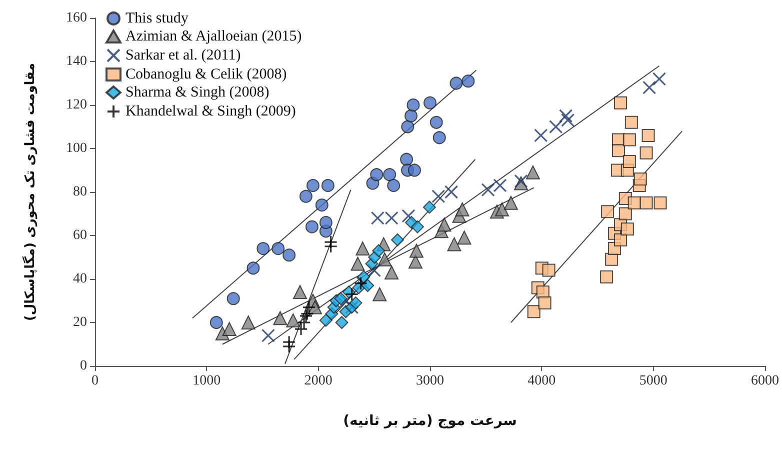 Image resolution: width=782 pixels, height=451 pixels. Describe the element at coordinates (157, 18) in the screenshot. I see `legend-label: This study` at that location.